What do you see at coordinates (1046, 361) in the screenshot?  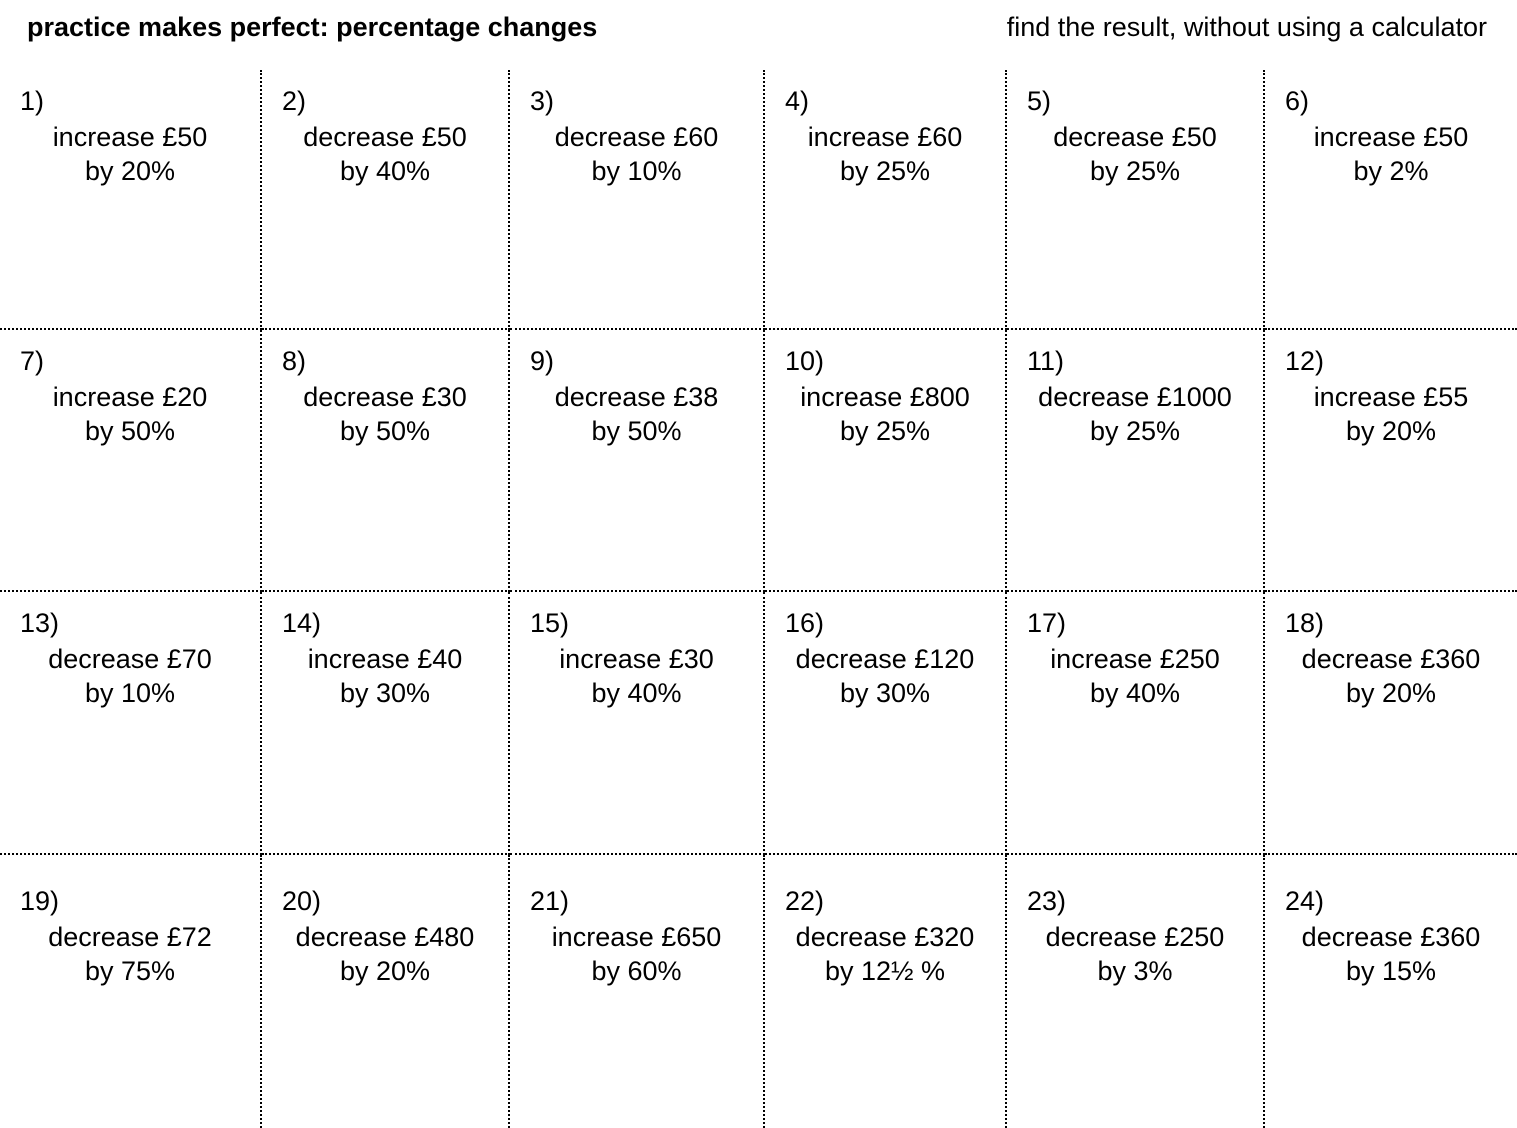 I see `problem-number: 11)` at bounding box center [1046, 361].